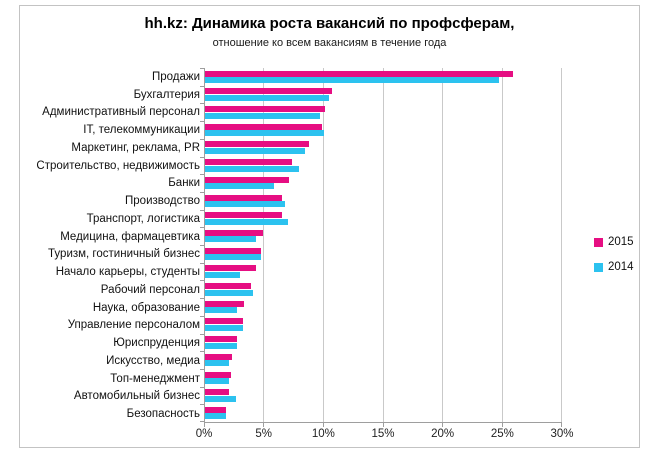  Describe the element at coordinates (143, 218) in the screenshot. I see `category-label: Транспорт, логистика` at that location.